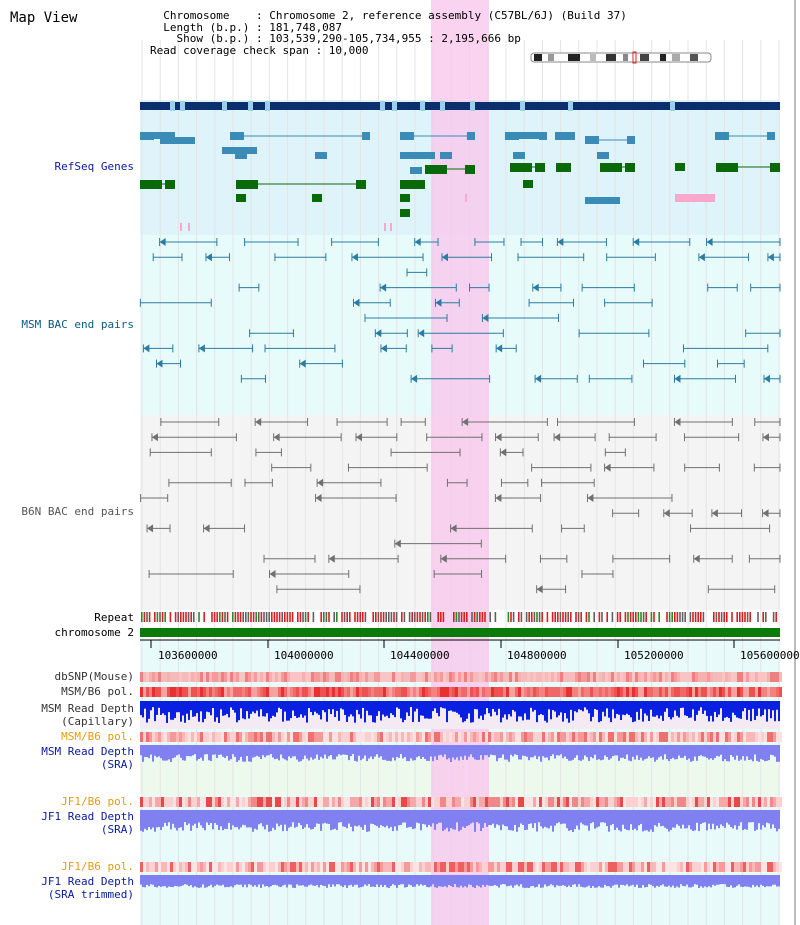 The image size is (800, 925). I want to click on gene-exon-gap, so click(522, 106).